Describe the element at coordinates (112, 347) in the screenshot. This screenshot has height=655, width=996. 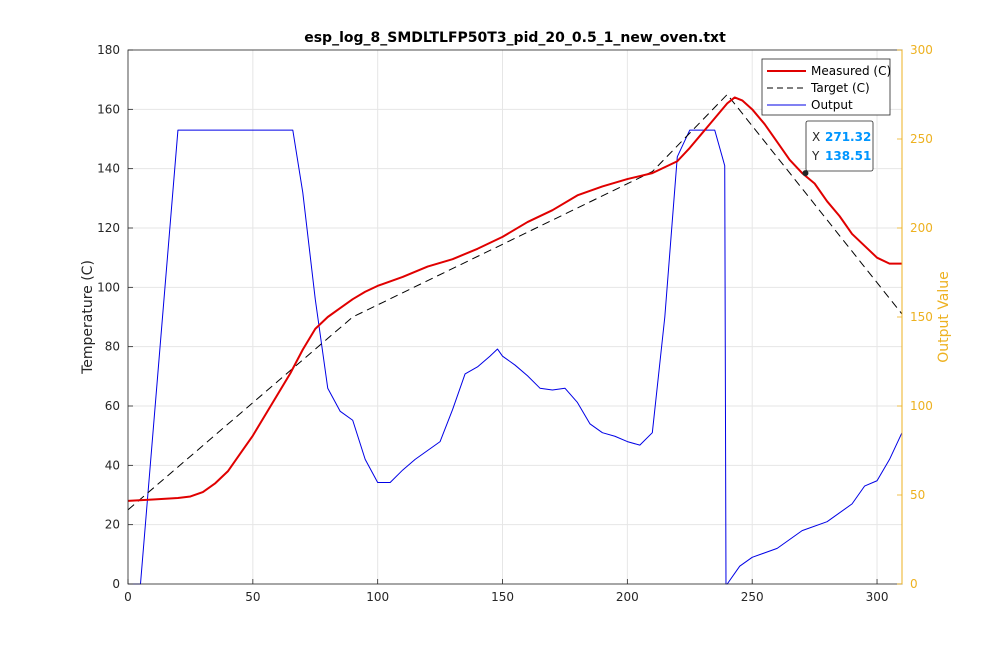
I see `y-left-tick-label: 80` at that location.